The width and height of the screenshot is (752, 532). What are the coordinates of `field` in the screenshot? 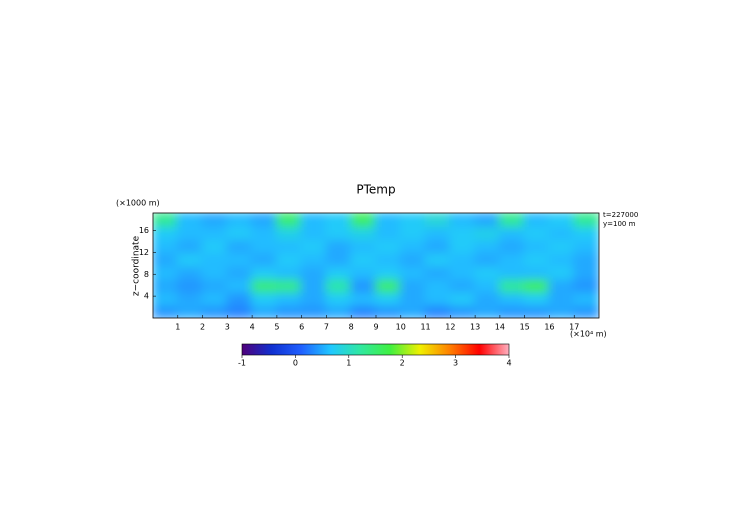 It's located at (376, 265).